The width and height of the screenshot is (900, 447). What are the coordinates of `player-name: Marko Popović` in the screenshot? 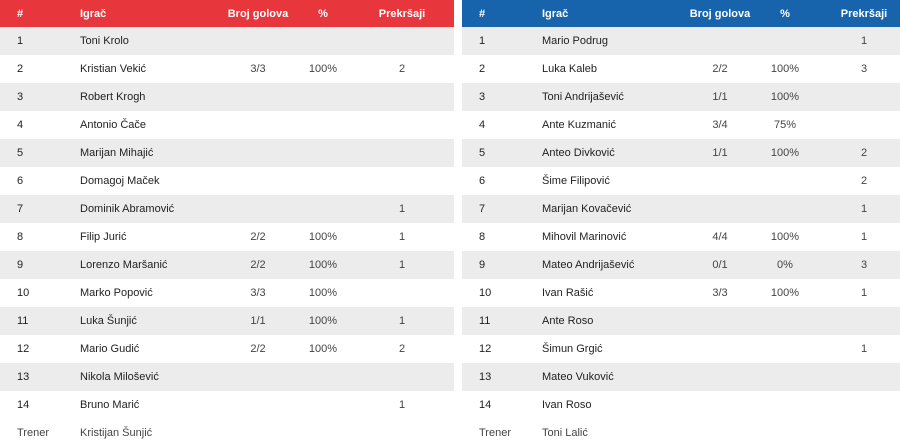 It's located at (116, 293).